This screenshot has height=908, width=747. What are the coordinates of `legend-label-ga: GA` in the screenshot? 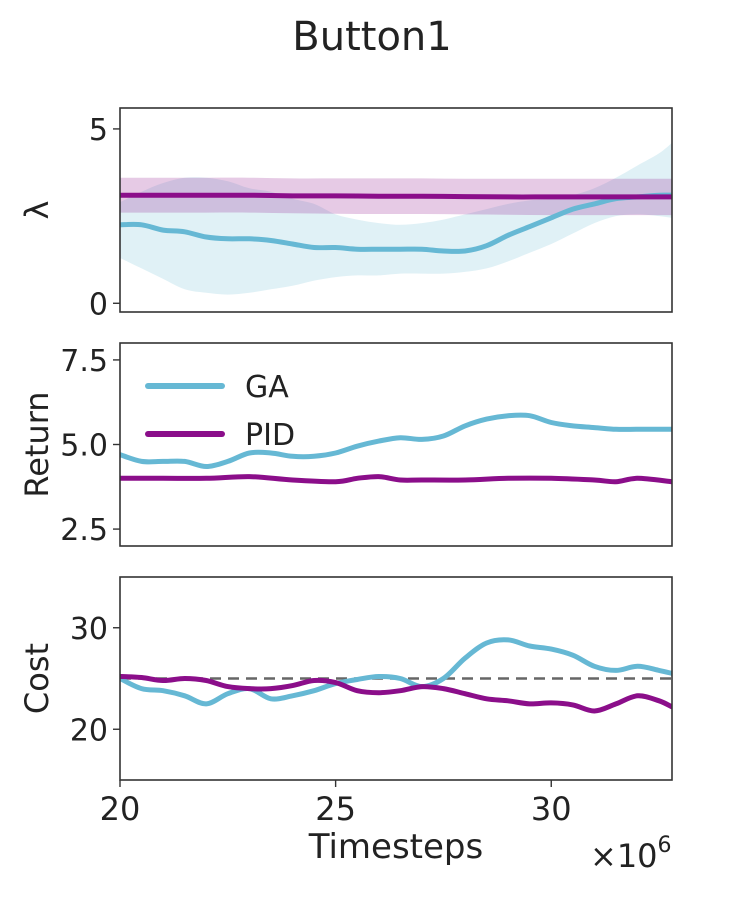 It's located at (267, 387).